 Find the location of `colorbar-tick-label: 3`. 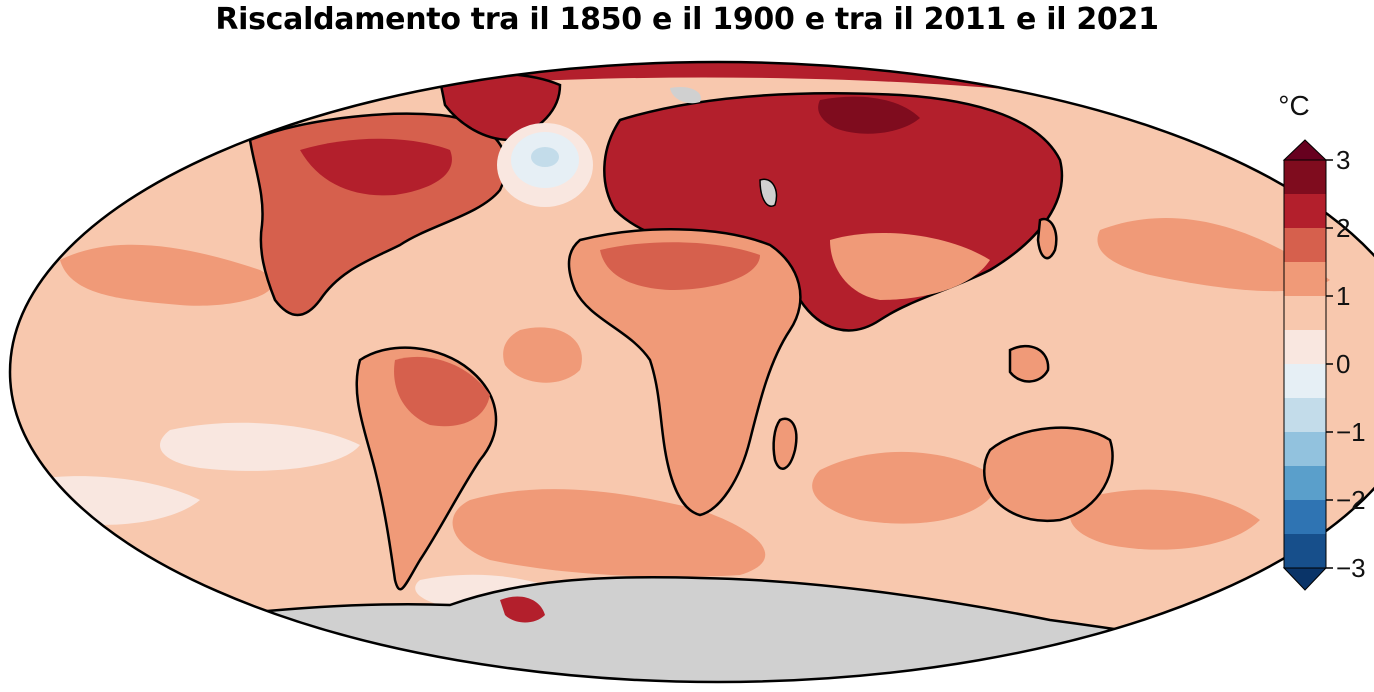

colorbar-tick-label: 3 is located at coordinates (1343, 160).